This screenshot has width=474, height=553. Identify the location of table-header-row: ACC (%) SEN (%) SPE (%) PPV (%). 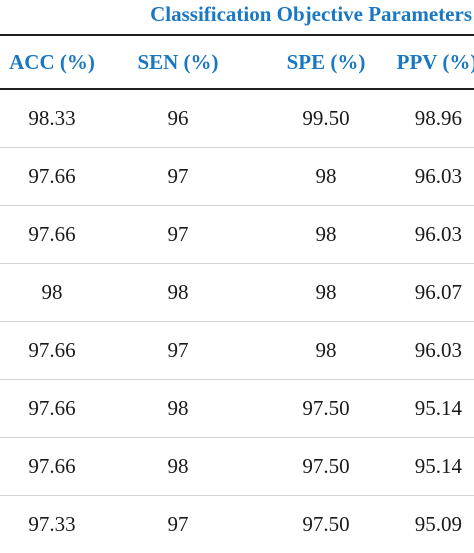
(237, 62).